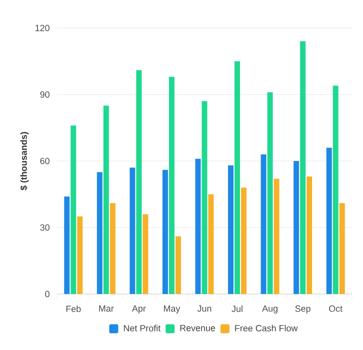 Image resolution: width=363 pixels, height=350 pixels. What do you see at coordinates (73, 308) in the screenshot?
I see `x-tick-label: Feb` at bounding box center [73, 308].